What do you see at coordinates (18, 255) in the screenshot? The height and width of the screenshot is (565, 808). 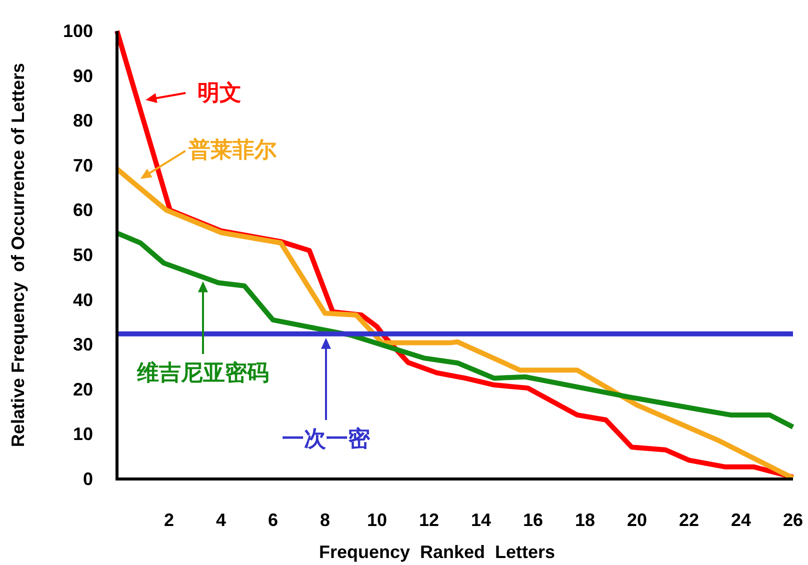 I see `y-axis-title: Relative Frequency of Occurrence of Letters` at bounding box center [18, 255].